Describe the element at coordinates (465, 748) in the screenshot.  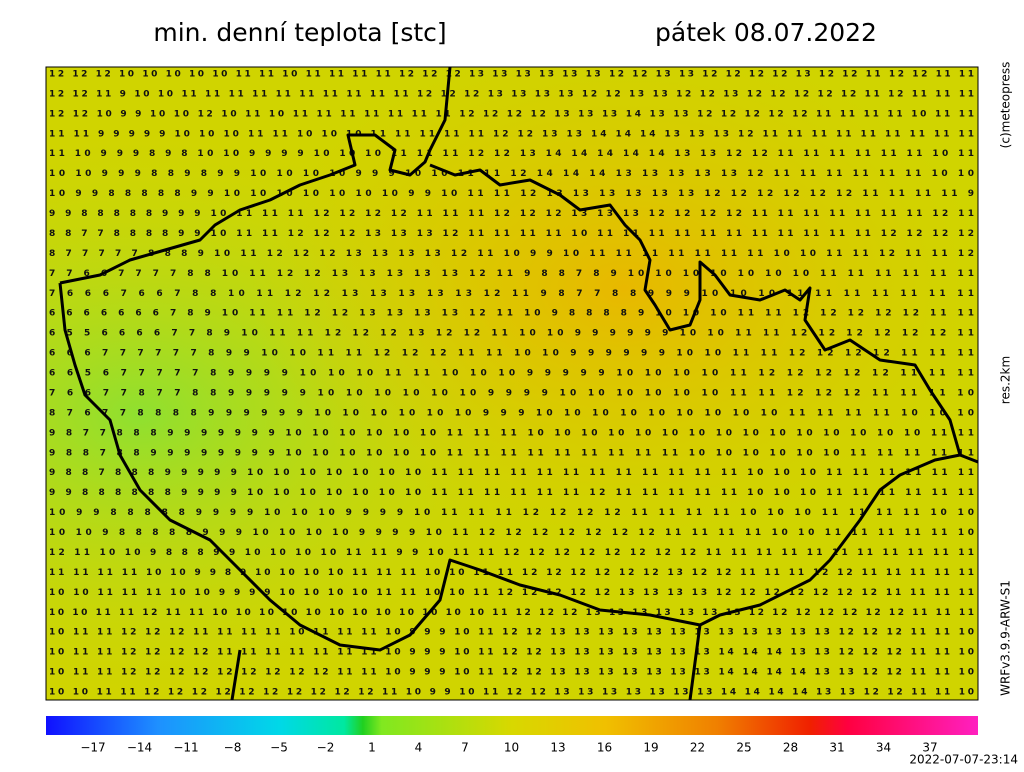
I see `colorbar-label: 7` at that location.